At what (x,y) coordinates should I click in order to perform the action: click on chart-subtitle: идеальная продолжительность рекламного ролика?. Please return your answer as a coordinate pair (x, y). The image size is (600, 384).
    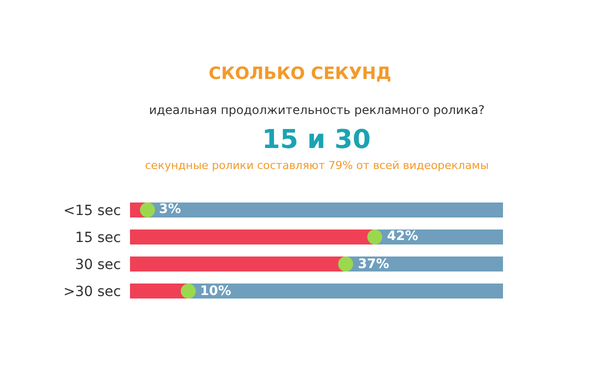
    Looking at the image, I should click on (317, 110).